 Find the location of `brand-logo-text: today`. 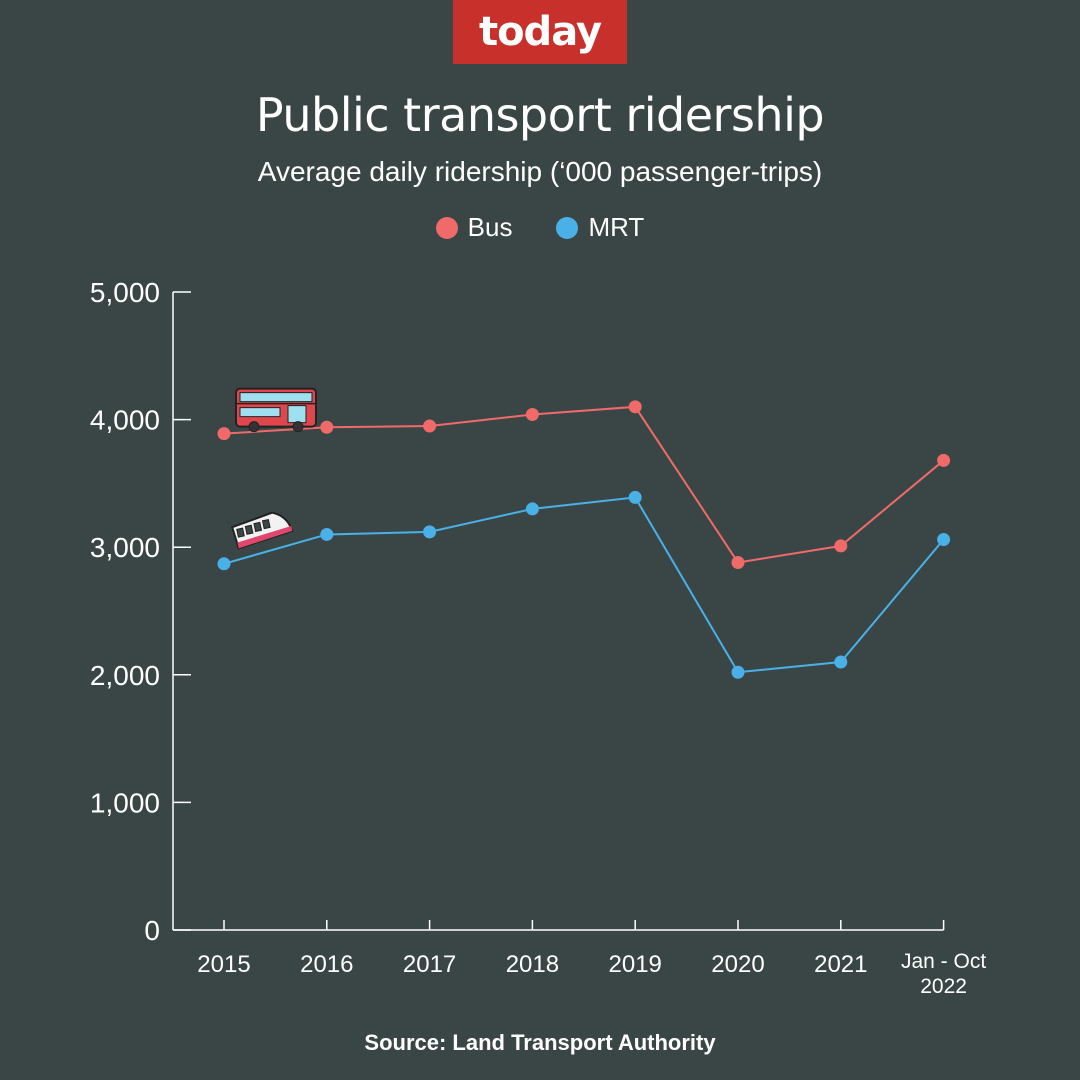

brand-logo-text: today is located at coordinates (540, 32).